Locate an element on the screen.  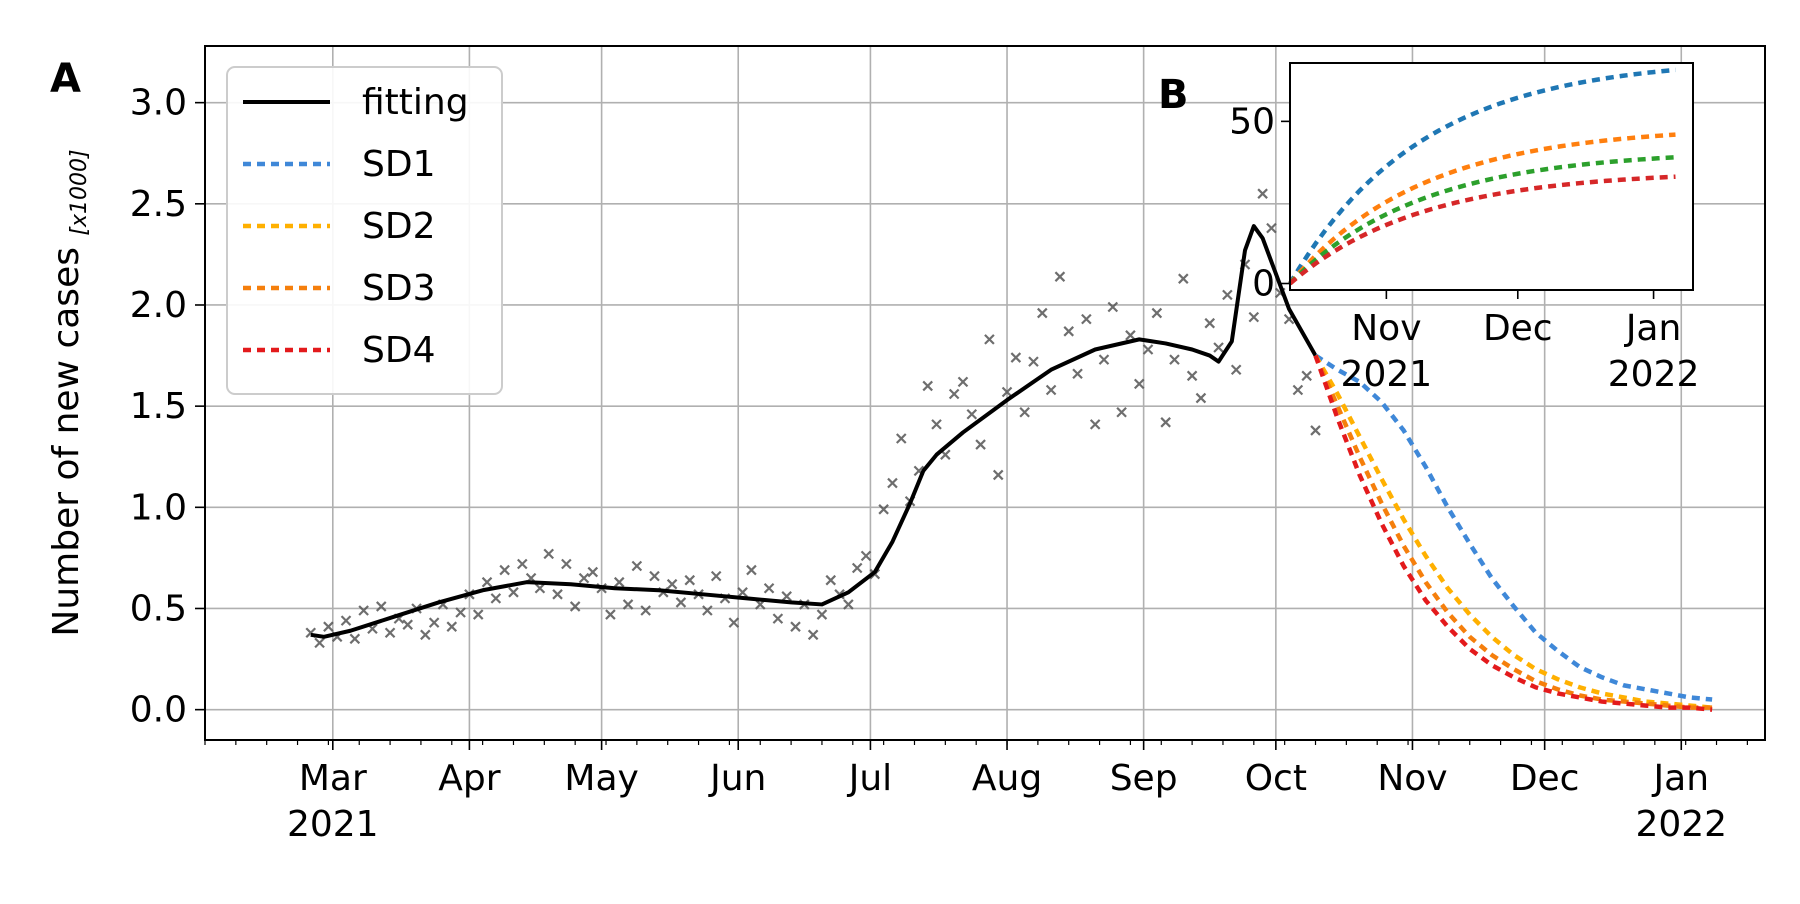
panel-b-x-ticks: Nov 2021 Dec Jan 2022 is located at coordinates (1520, 342).